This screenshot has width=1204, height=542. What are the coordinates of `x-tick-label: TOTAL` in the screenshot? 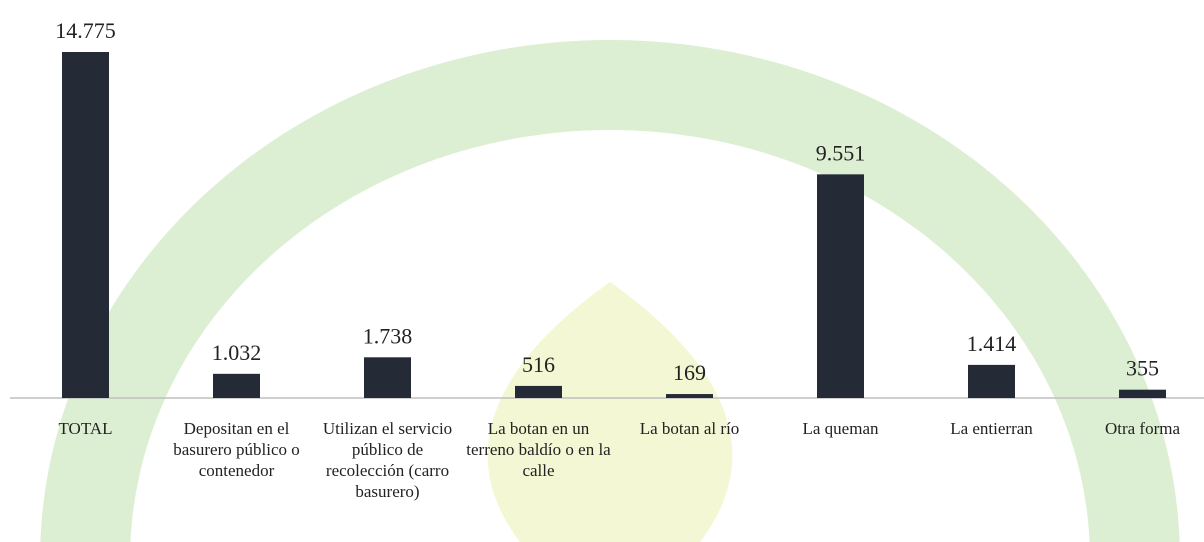 It's located at (85, 428).